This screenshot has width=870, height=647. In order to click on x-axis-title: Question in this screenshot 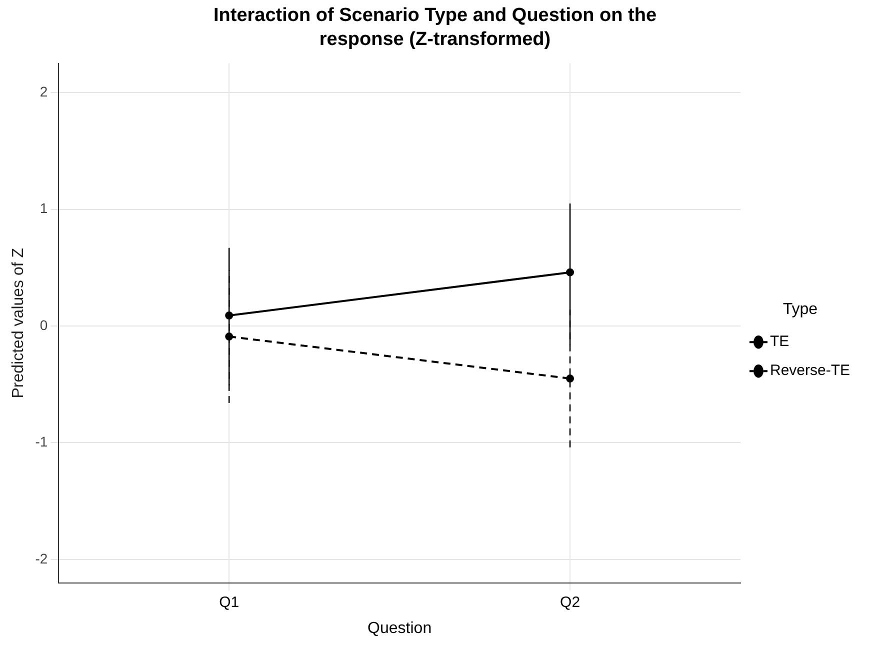, I will do `click(400, 628)`.